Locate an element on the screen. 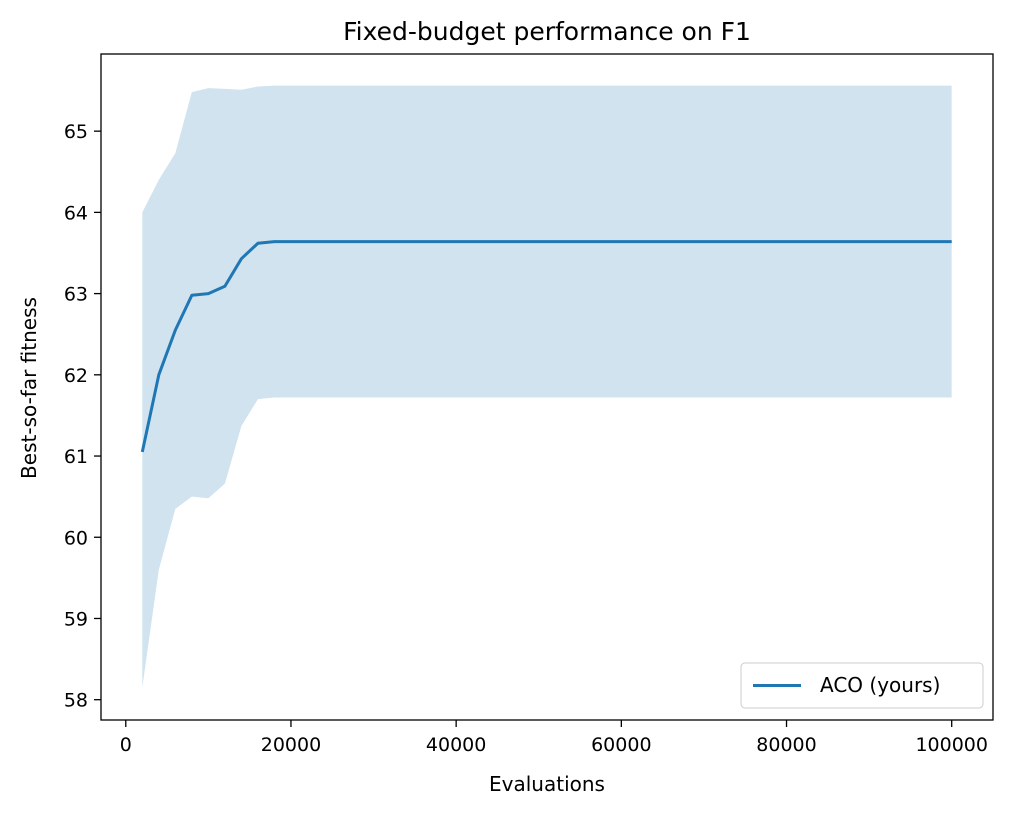 The width and height of the screenshot is (1019, 814). legend-box is located at coordinates (862, 685).